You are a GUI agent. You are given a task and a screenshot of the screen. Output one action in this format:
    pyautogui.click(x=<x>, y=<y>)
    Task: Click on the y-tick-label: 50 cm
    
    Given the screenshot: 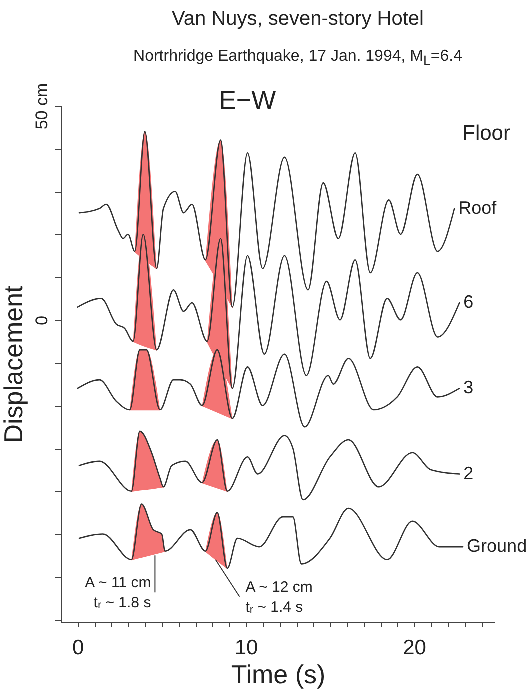 What is the action you would take?
    pyautogui.click(x=42, y=106)
    